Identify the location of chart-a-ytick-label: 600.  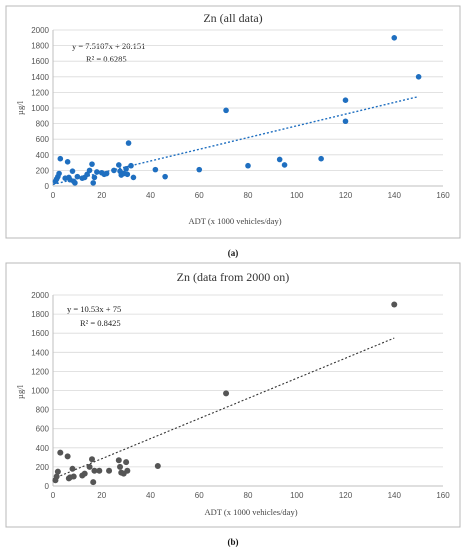
(43, 139).